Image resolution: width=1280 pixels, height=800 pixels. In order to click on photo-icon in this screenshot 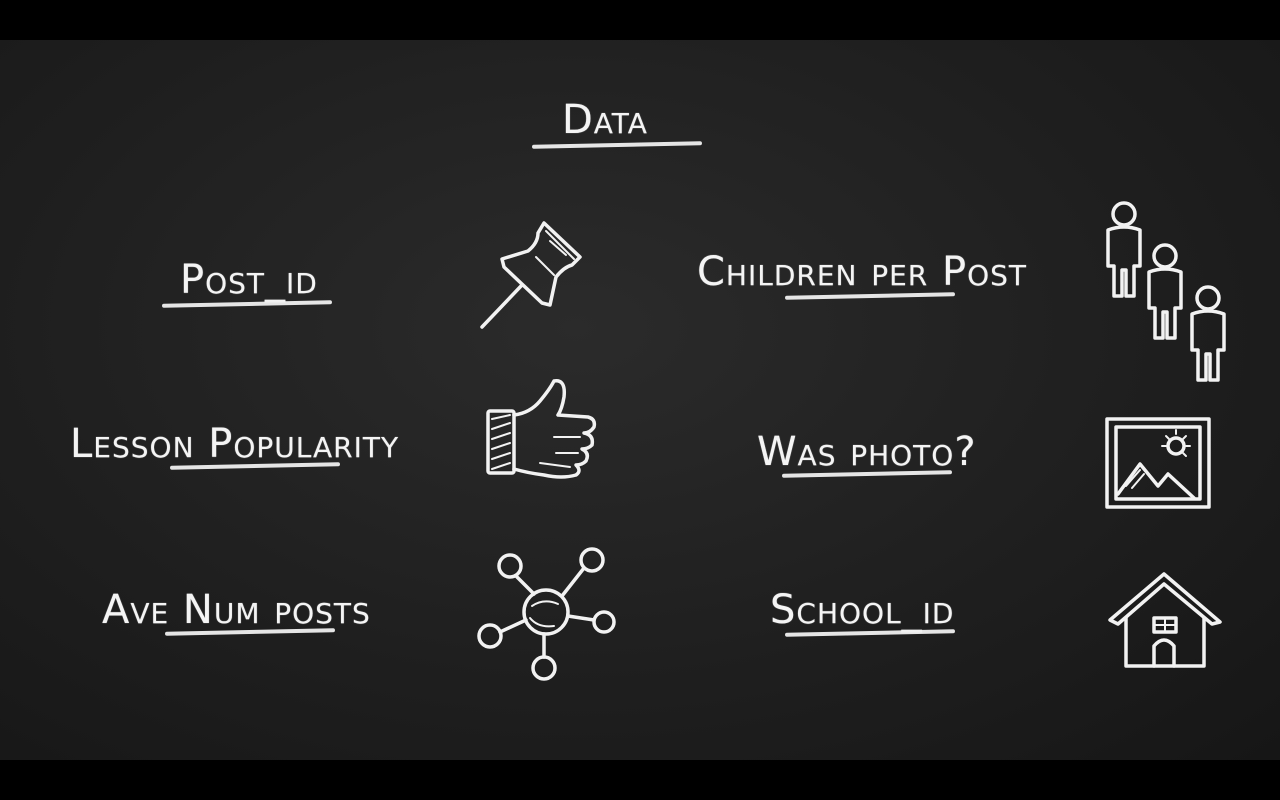, I will do `click(1158, 463)`.